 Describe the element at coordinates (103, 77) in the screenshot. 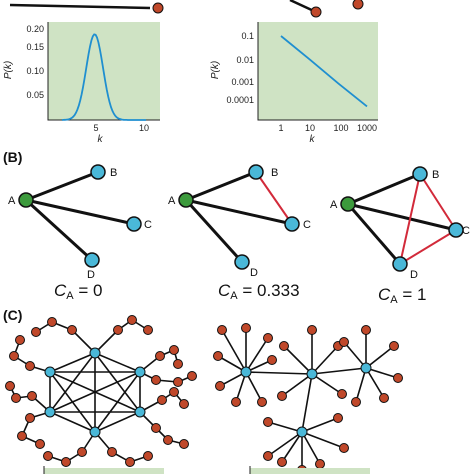

I see `plot-left-curve` at that location.